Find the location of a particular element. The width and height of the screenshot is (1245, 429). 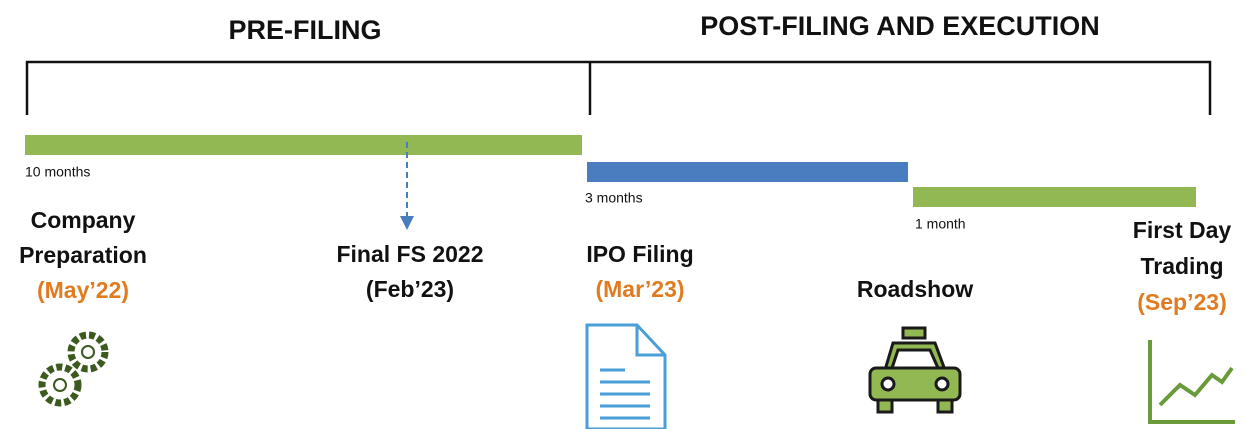

milestone-label: Trading is located at coordinates (1181, 266).